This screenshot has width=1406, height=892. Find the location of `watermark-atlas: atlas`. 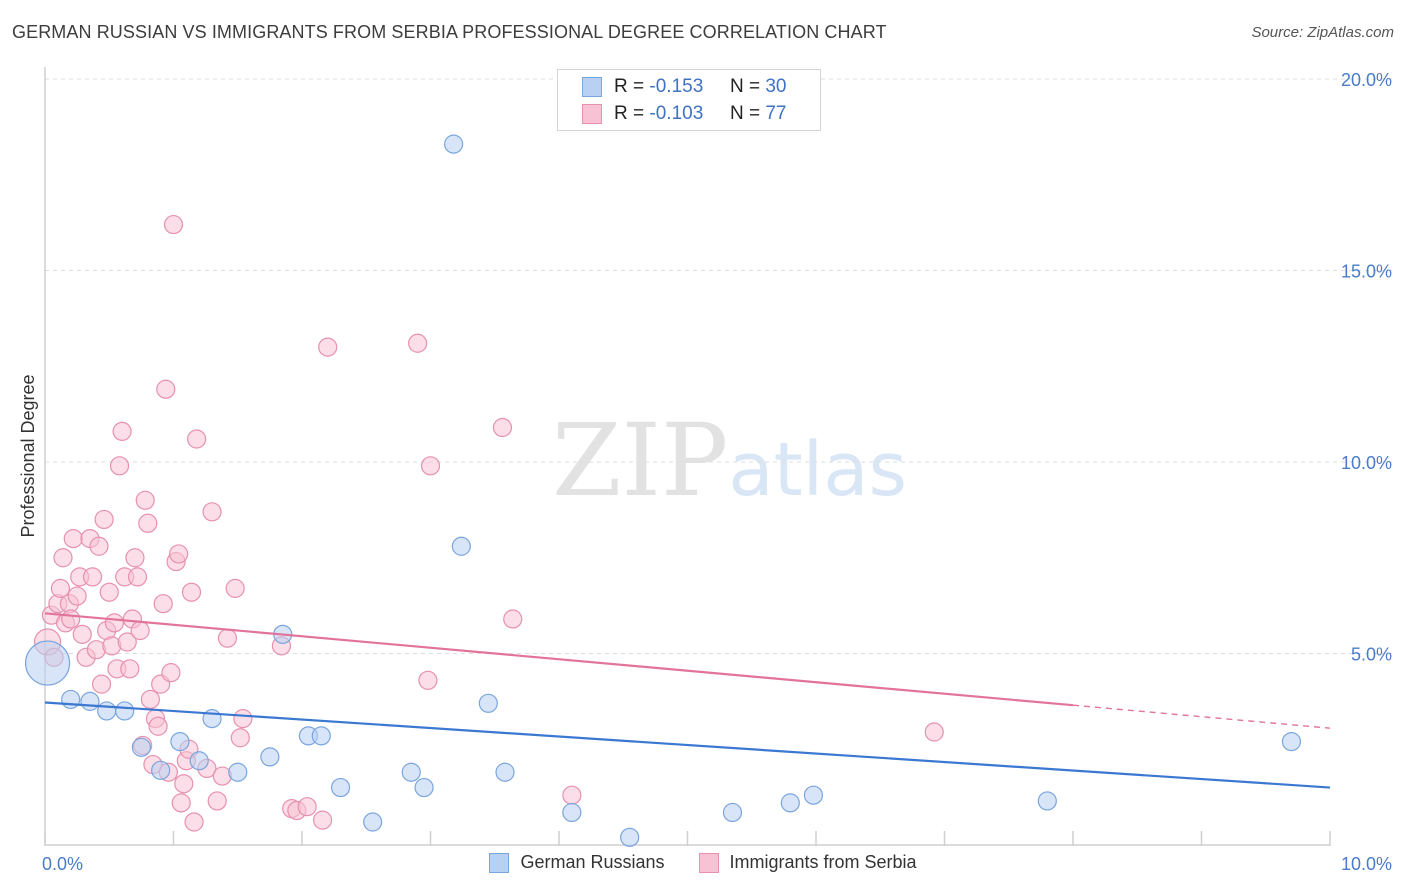

watermark-atlas: atlas is located at coordinates (818, 470).